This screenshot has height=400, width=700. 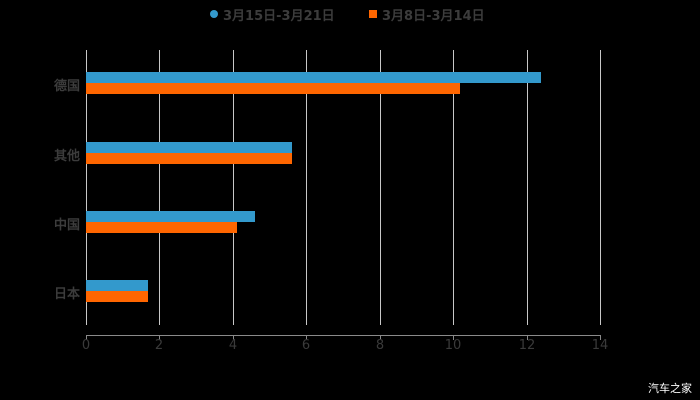 I want to click on x-tick-label: 0, so click(x=86, y=345).